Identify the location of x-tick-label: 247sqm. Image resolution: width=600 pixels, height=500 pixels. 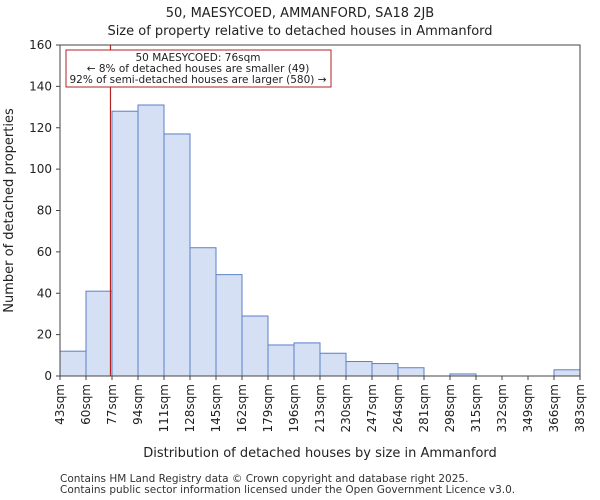
(372, 408).